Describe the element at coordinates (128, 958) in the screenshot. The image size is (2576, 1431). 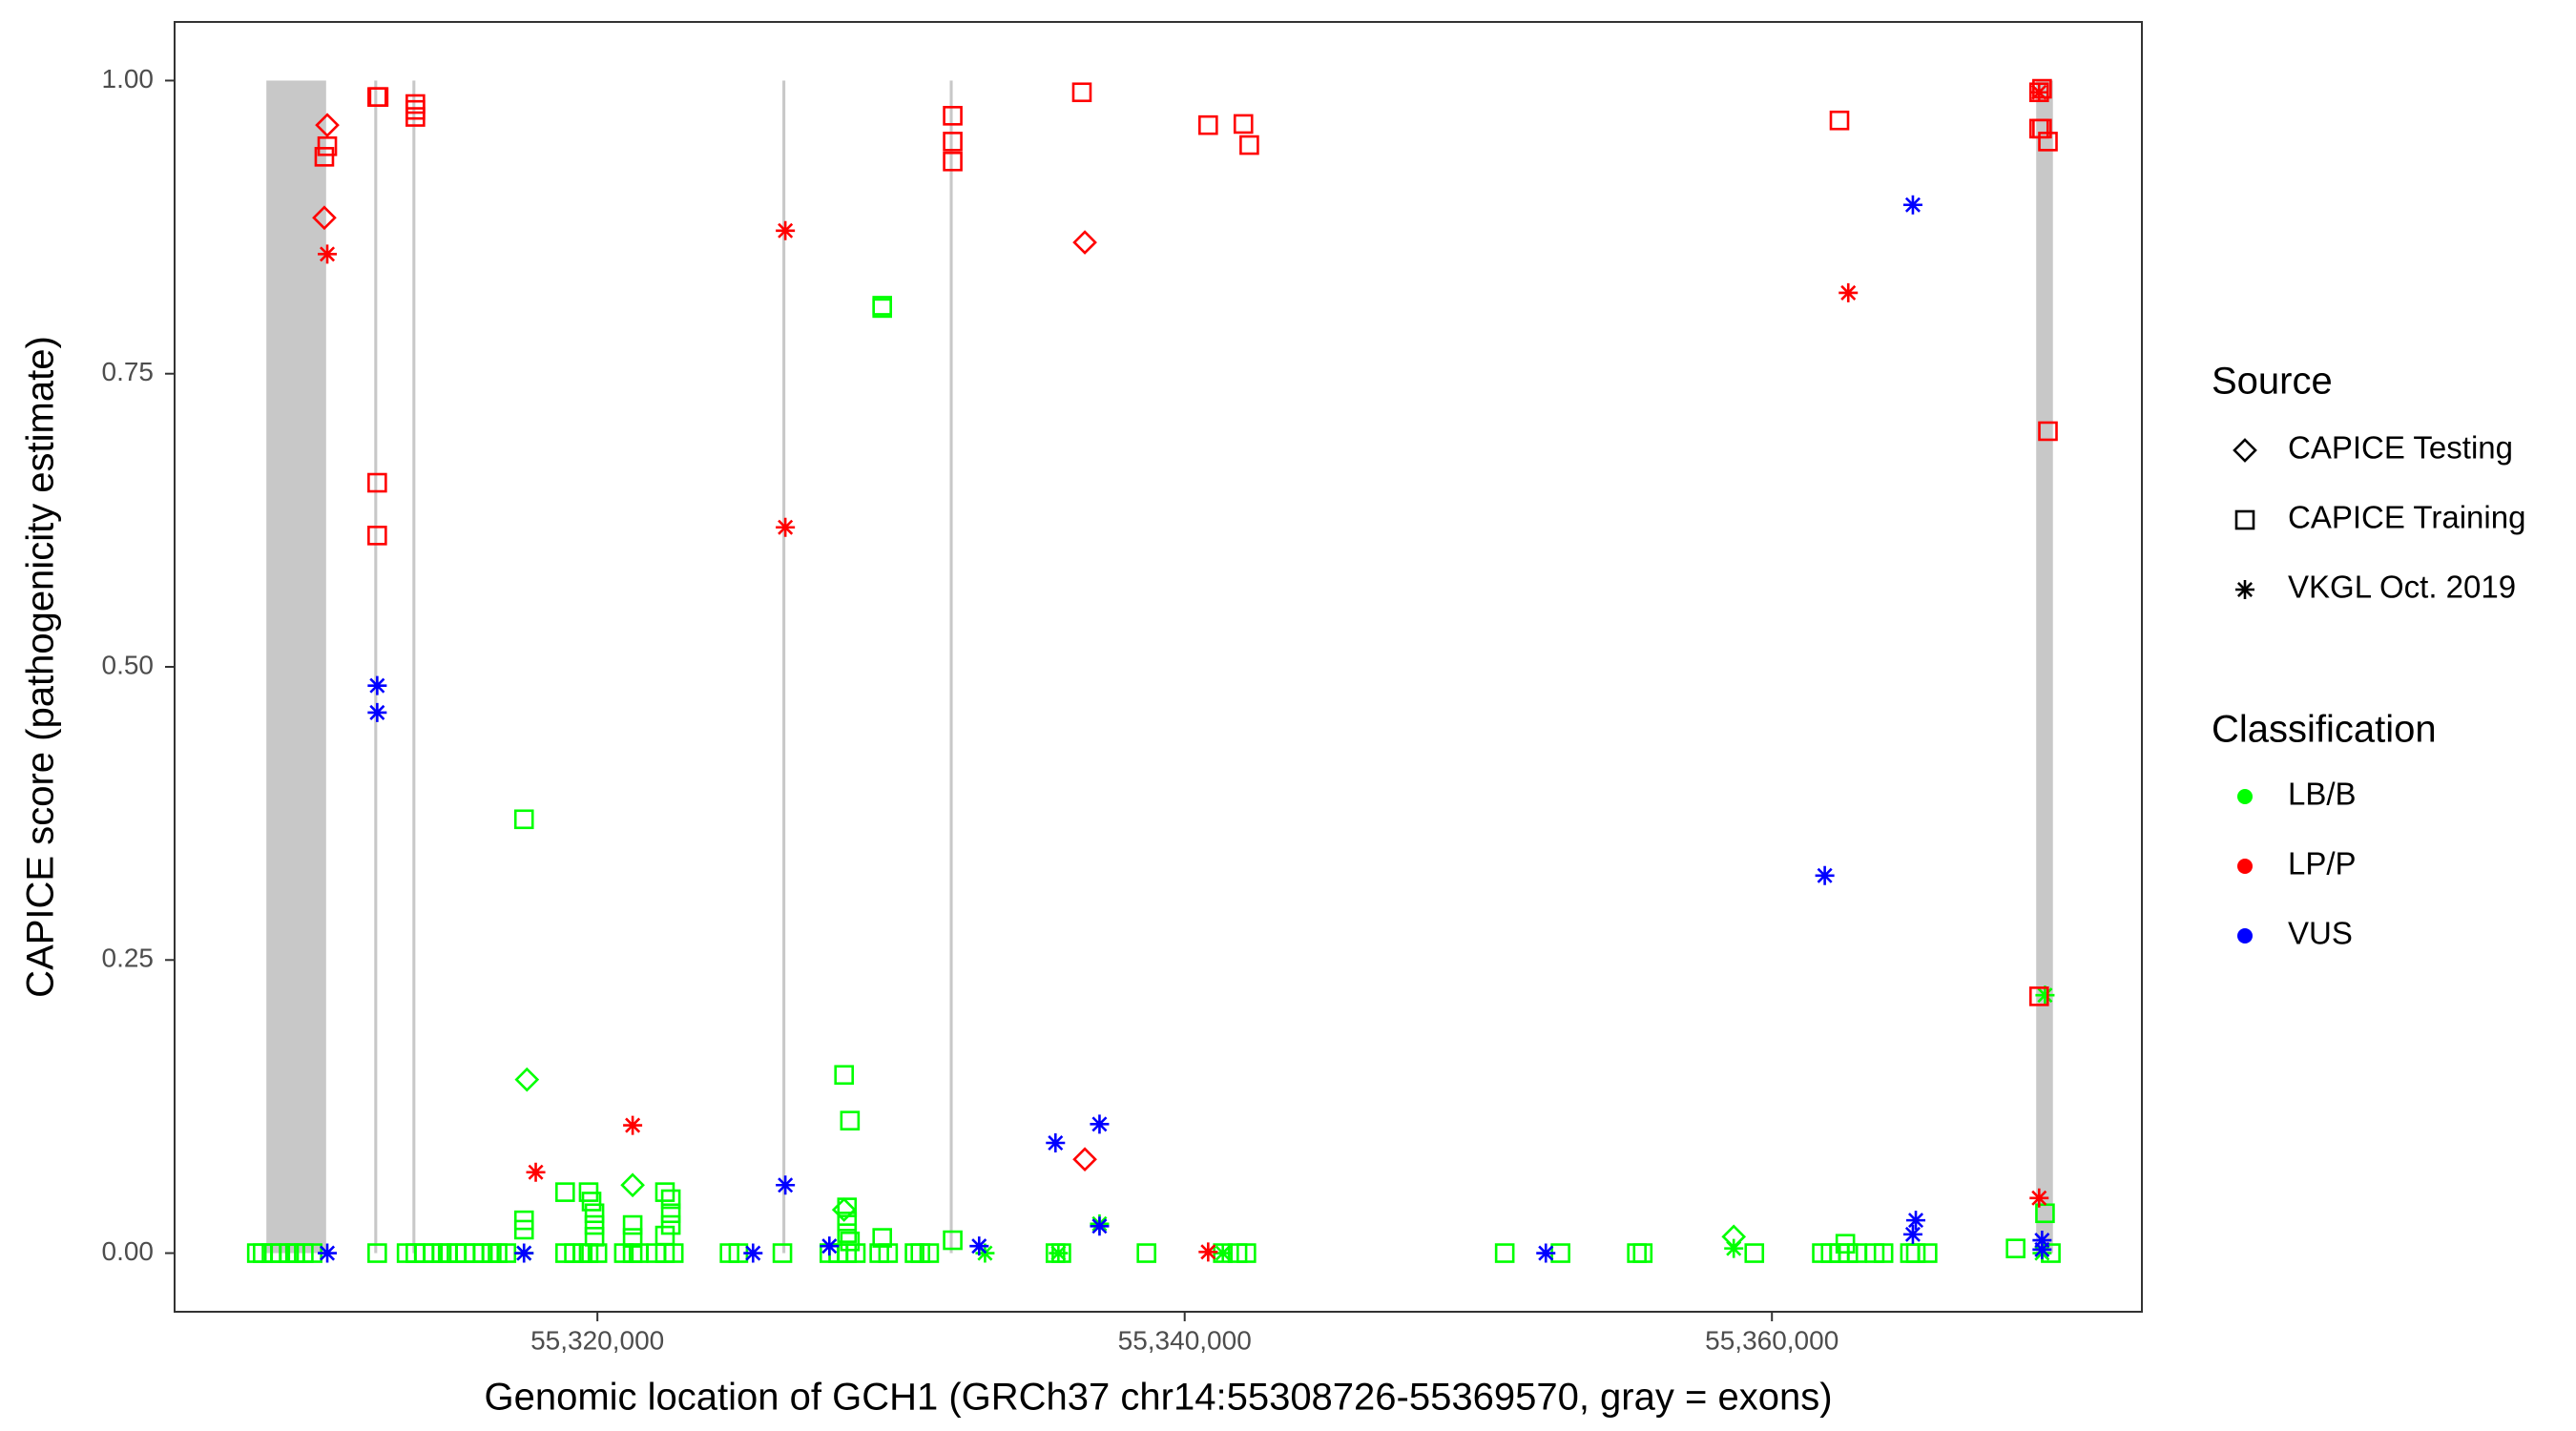
I see `y-tick-label: 0.25` at that location.